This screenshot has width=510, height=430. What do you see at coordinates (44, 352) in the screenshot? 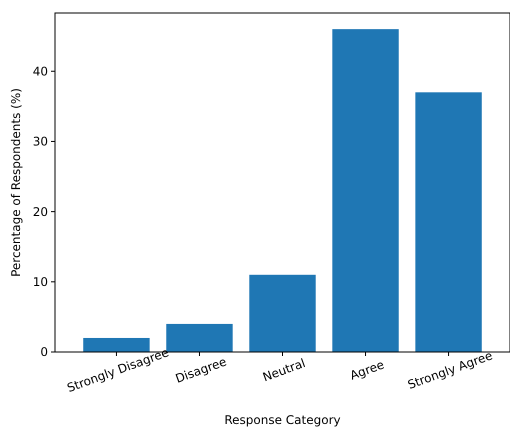
I see `y-tick-label: 0` at bounding box center [44, 352].